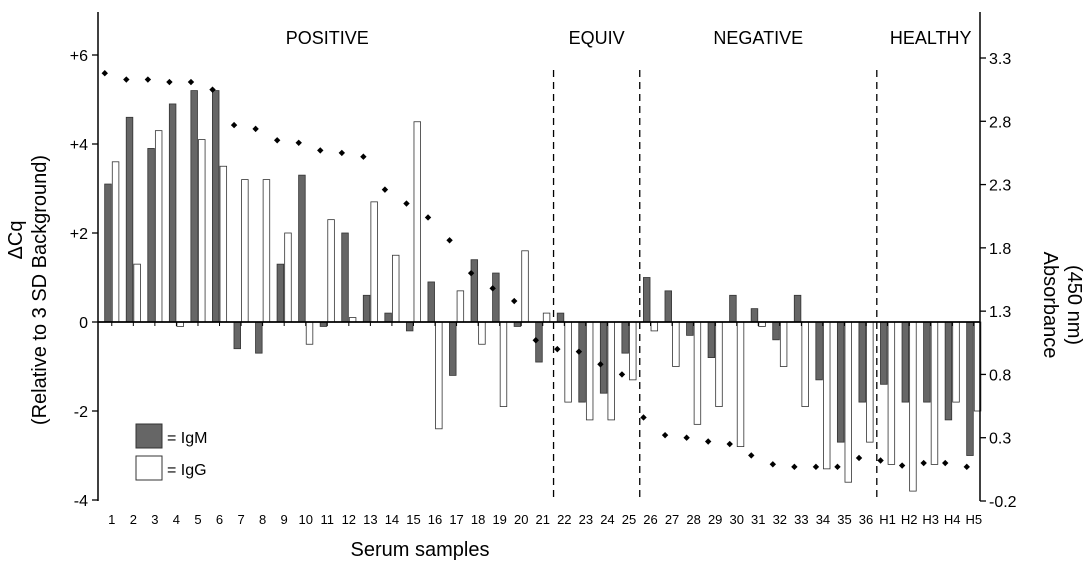 The width and height of the screenshot is (1083, 570). Describe the element at coordinates (736, 519) in the screenshot. I see `x-tick-label: 30` at that location.